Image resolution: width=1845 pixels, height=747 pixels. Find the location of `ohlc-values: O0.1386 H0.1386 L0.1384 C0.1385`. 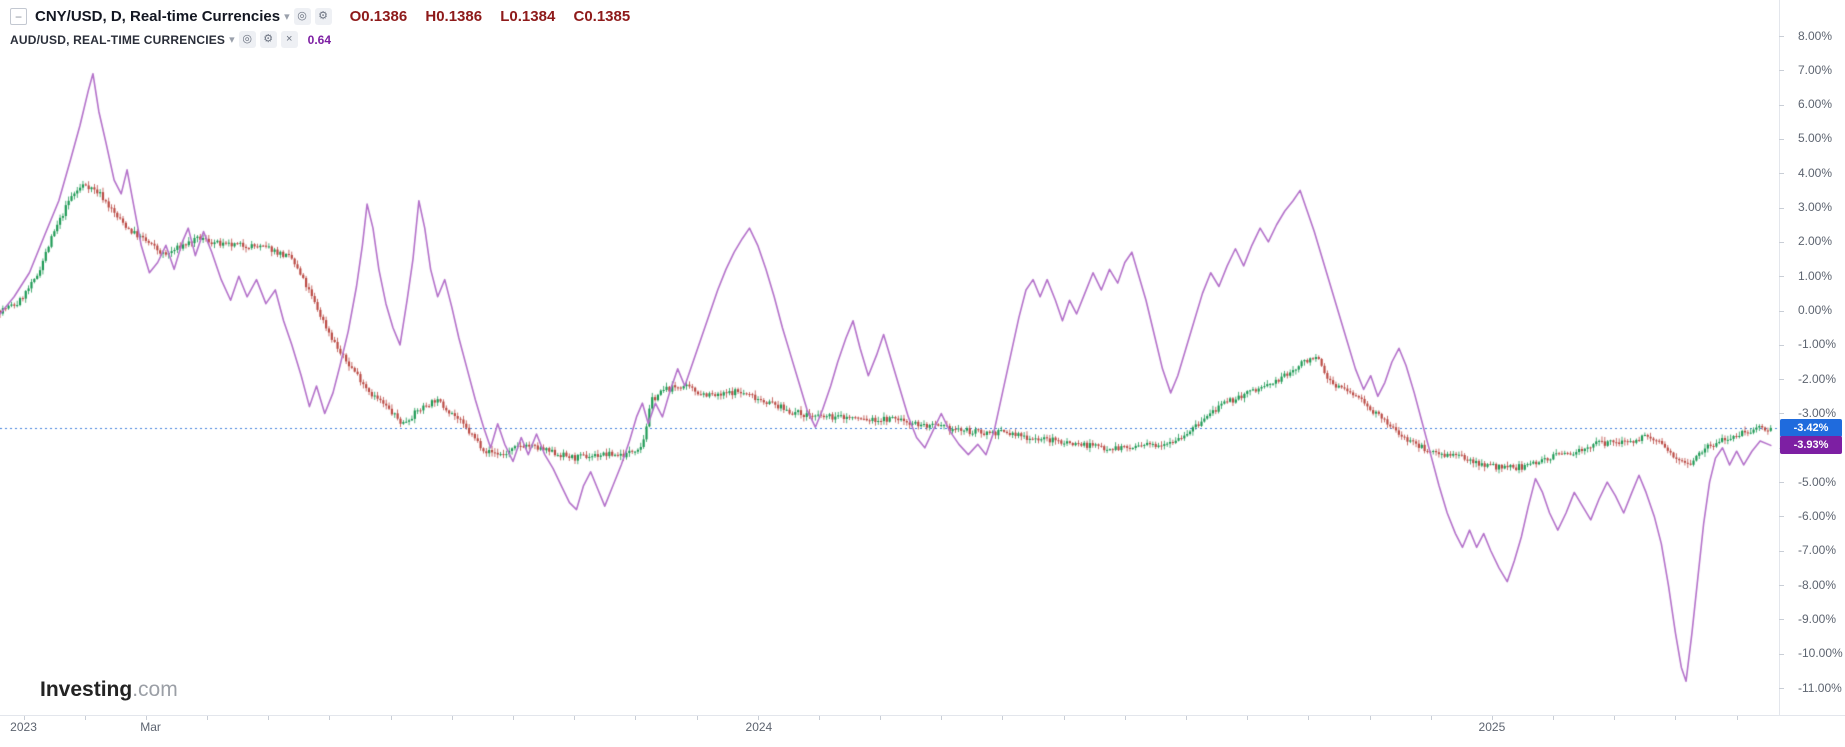

ohlc-values: O0.1386 H0.1386 L0.1384 C0.1385 is located at coordinates (497, 16).